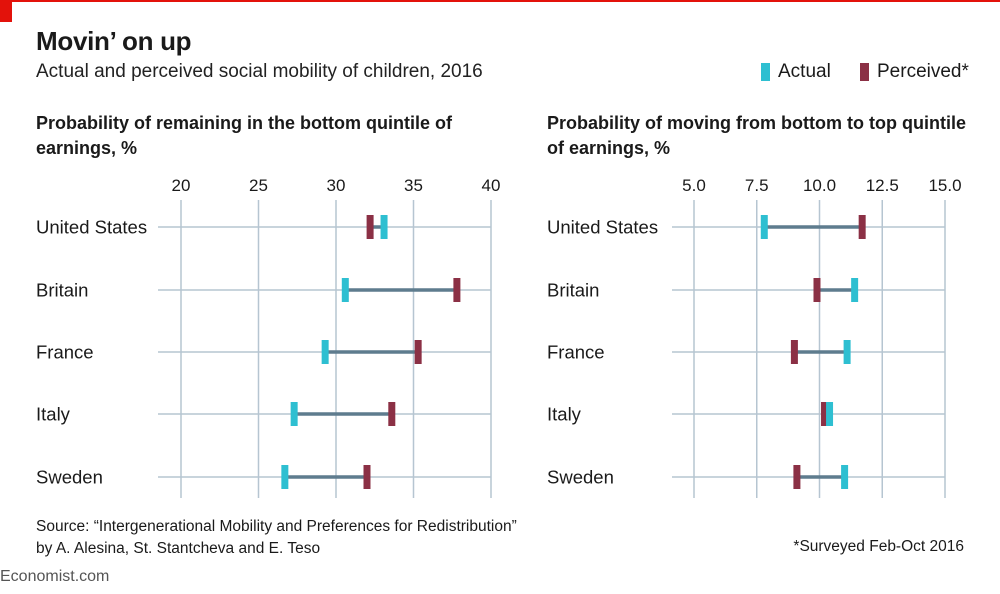 This screenshot has width=1000, height=594. I want to click on left-category-label: Italy, so click(53, 414).